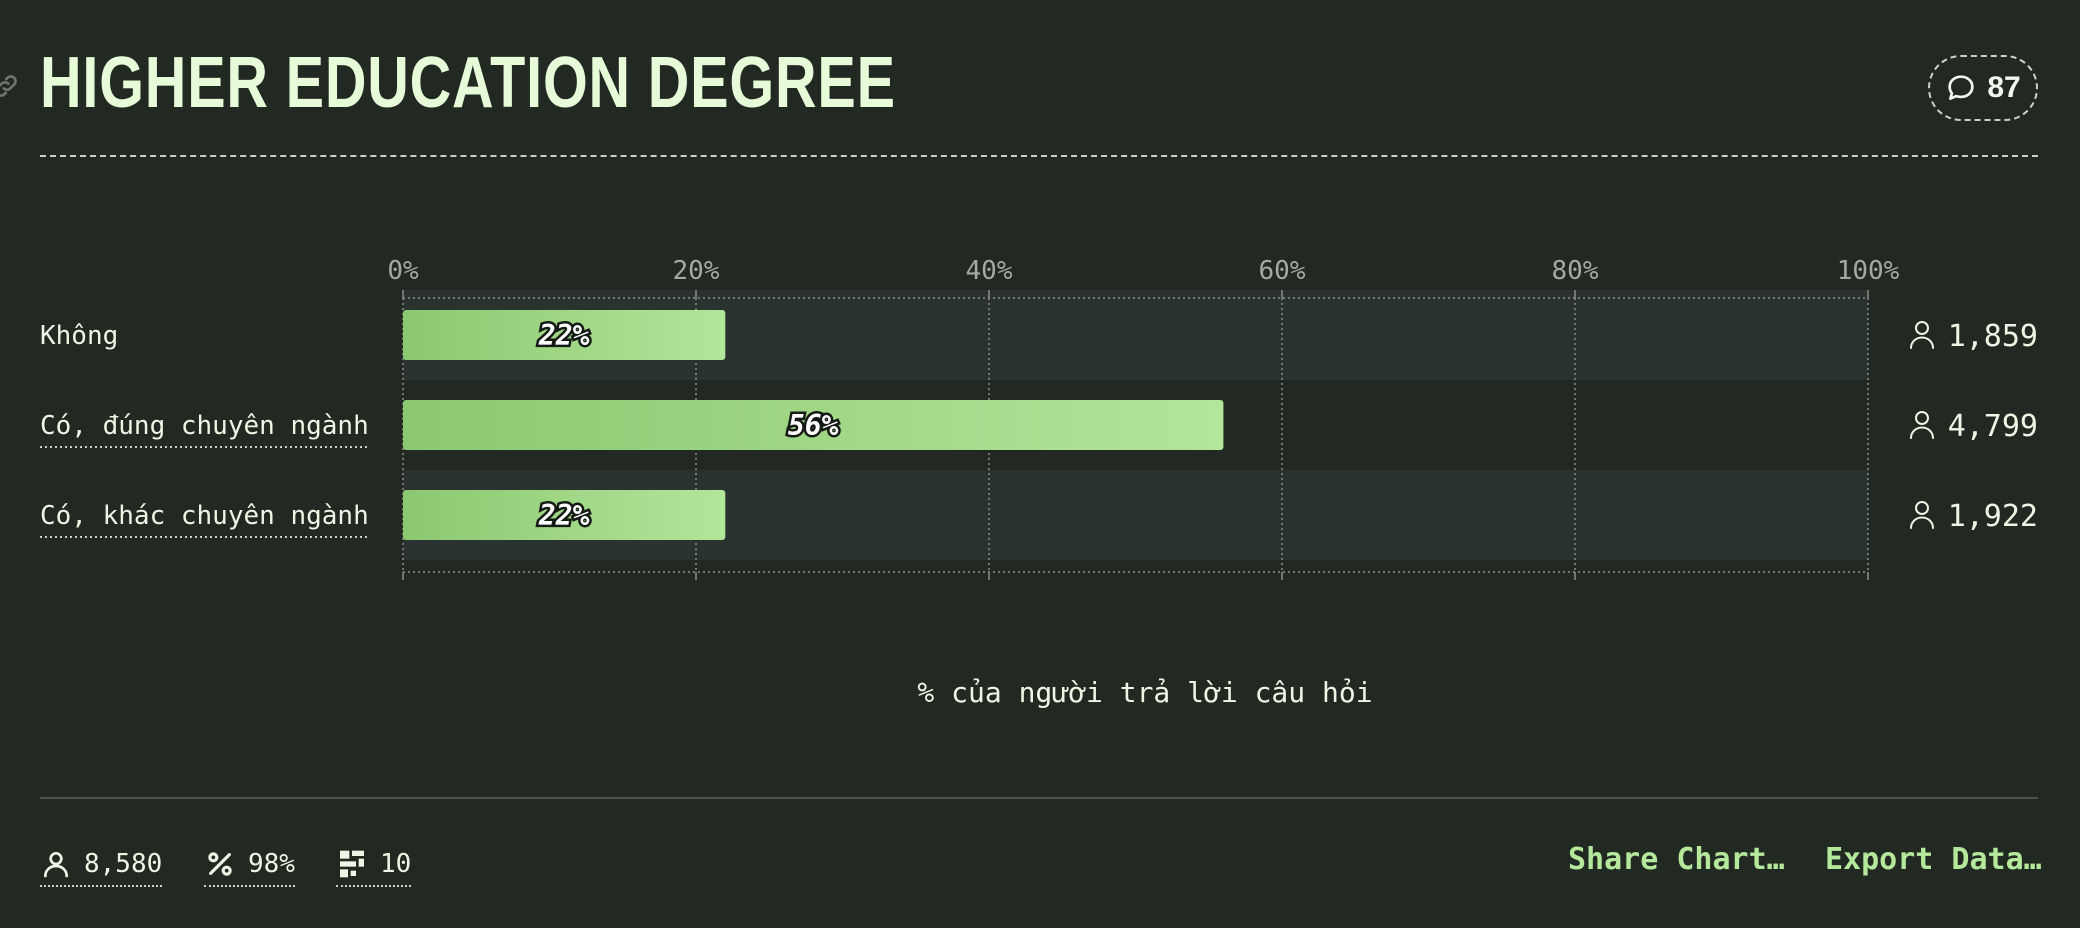  I want to click on link-icon, so click(10, 86).